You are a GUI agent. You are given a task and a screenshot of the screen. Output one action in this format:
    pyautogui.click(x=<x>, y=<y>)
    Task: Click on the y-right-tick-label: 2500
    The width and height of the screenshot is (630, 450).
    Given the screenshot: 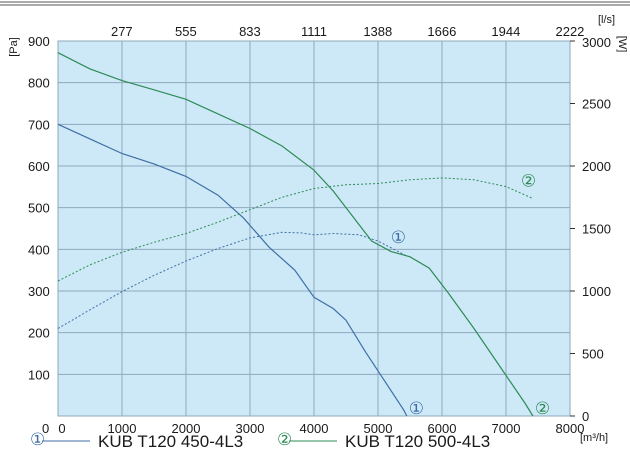 What is the action you would take?
    pyautogui.click(x=596, y=104)
    